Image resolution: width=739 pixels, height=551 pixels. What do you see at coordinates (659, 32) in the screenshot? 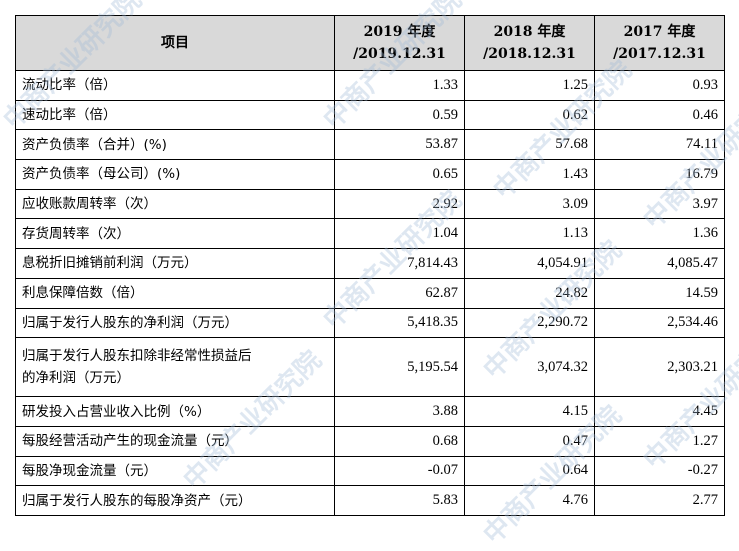
I see `header-2017-year: 2017 年度` at bounding box center [659, 32].